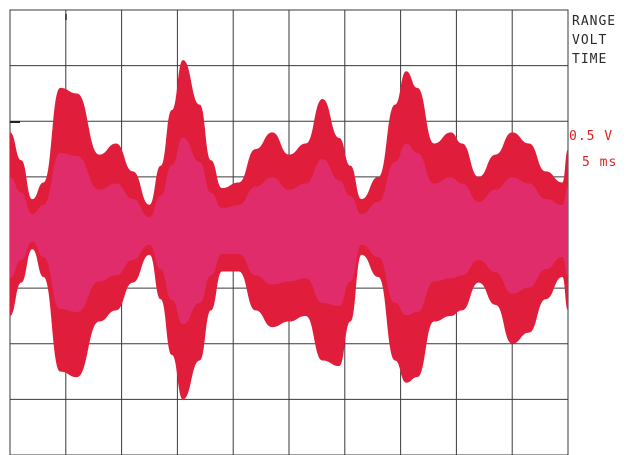 The height and width of the screenshot is (455, 632). Describe the element at coordinates (590, 40) in the screenshot. I see `volt-label: VOLT` at that location.